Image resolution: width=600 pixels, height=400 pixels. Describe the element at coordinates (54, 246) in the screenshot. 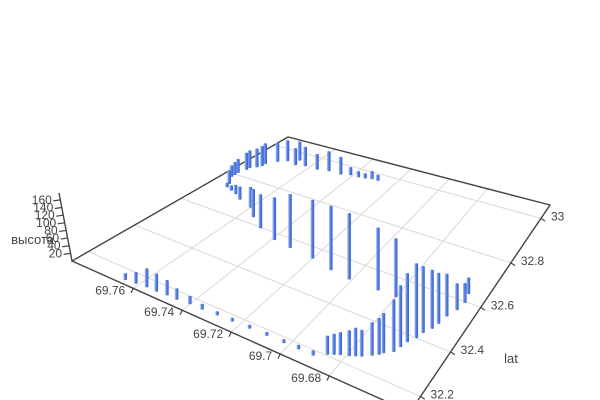

I see `z-tick-label: 40` at that location.